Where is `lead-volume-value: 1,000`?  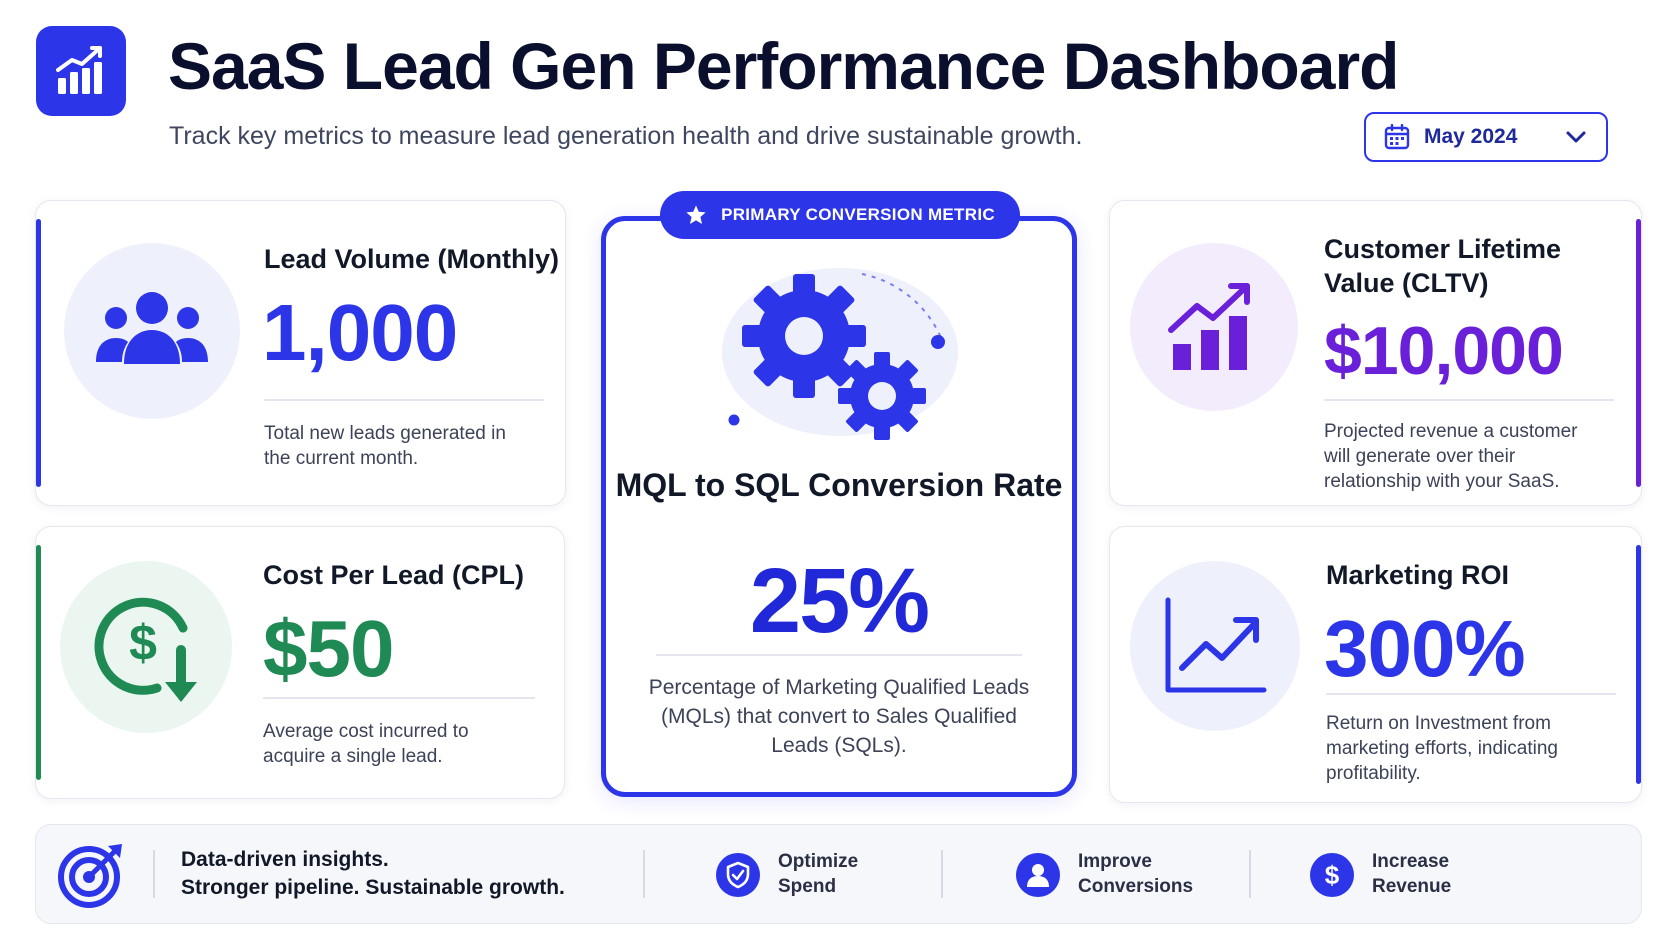 lead-volume-value: 1,000 is located at coordinates (360, 332).